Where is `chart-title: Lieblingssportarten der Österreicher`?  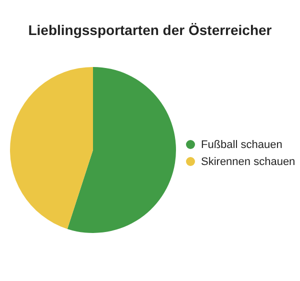 chart-title: Lieblingssportarten der Österreicher is located at coordinates (150, 30).